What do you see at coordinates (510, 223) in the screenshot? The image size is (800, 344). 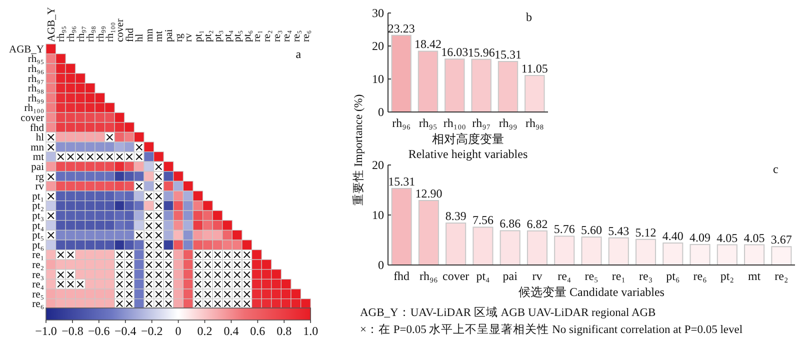 I see `data-label: 6.86` at bounding box center [510, 223].